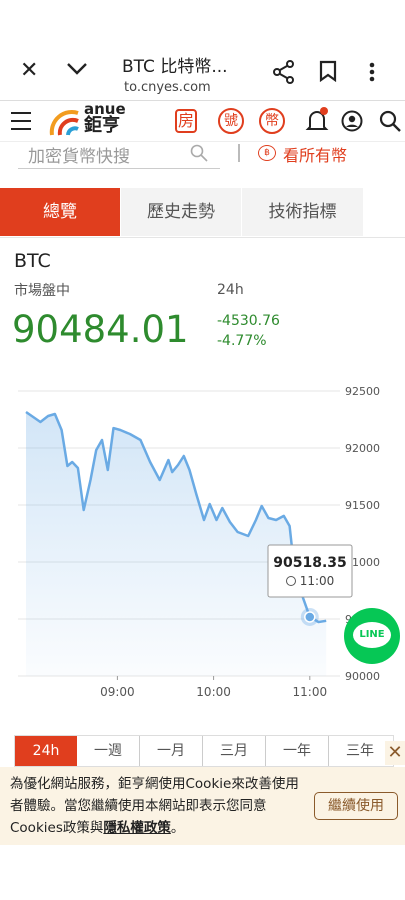 Image resolution: width=405 pixels, height=900 pixels. I want to click on clock-icon, so click(291, 581).